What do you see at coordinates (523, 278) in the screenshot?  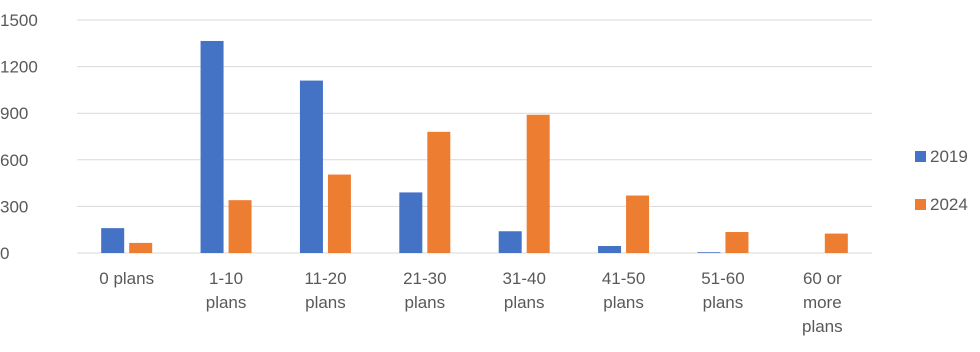 I see `x-category-label: 31-40` at bounding box center [523, 278].